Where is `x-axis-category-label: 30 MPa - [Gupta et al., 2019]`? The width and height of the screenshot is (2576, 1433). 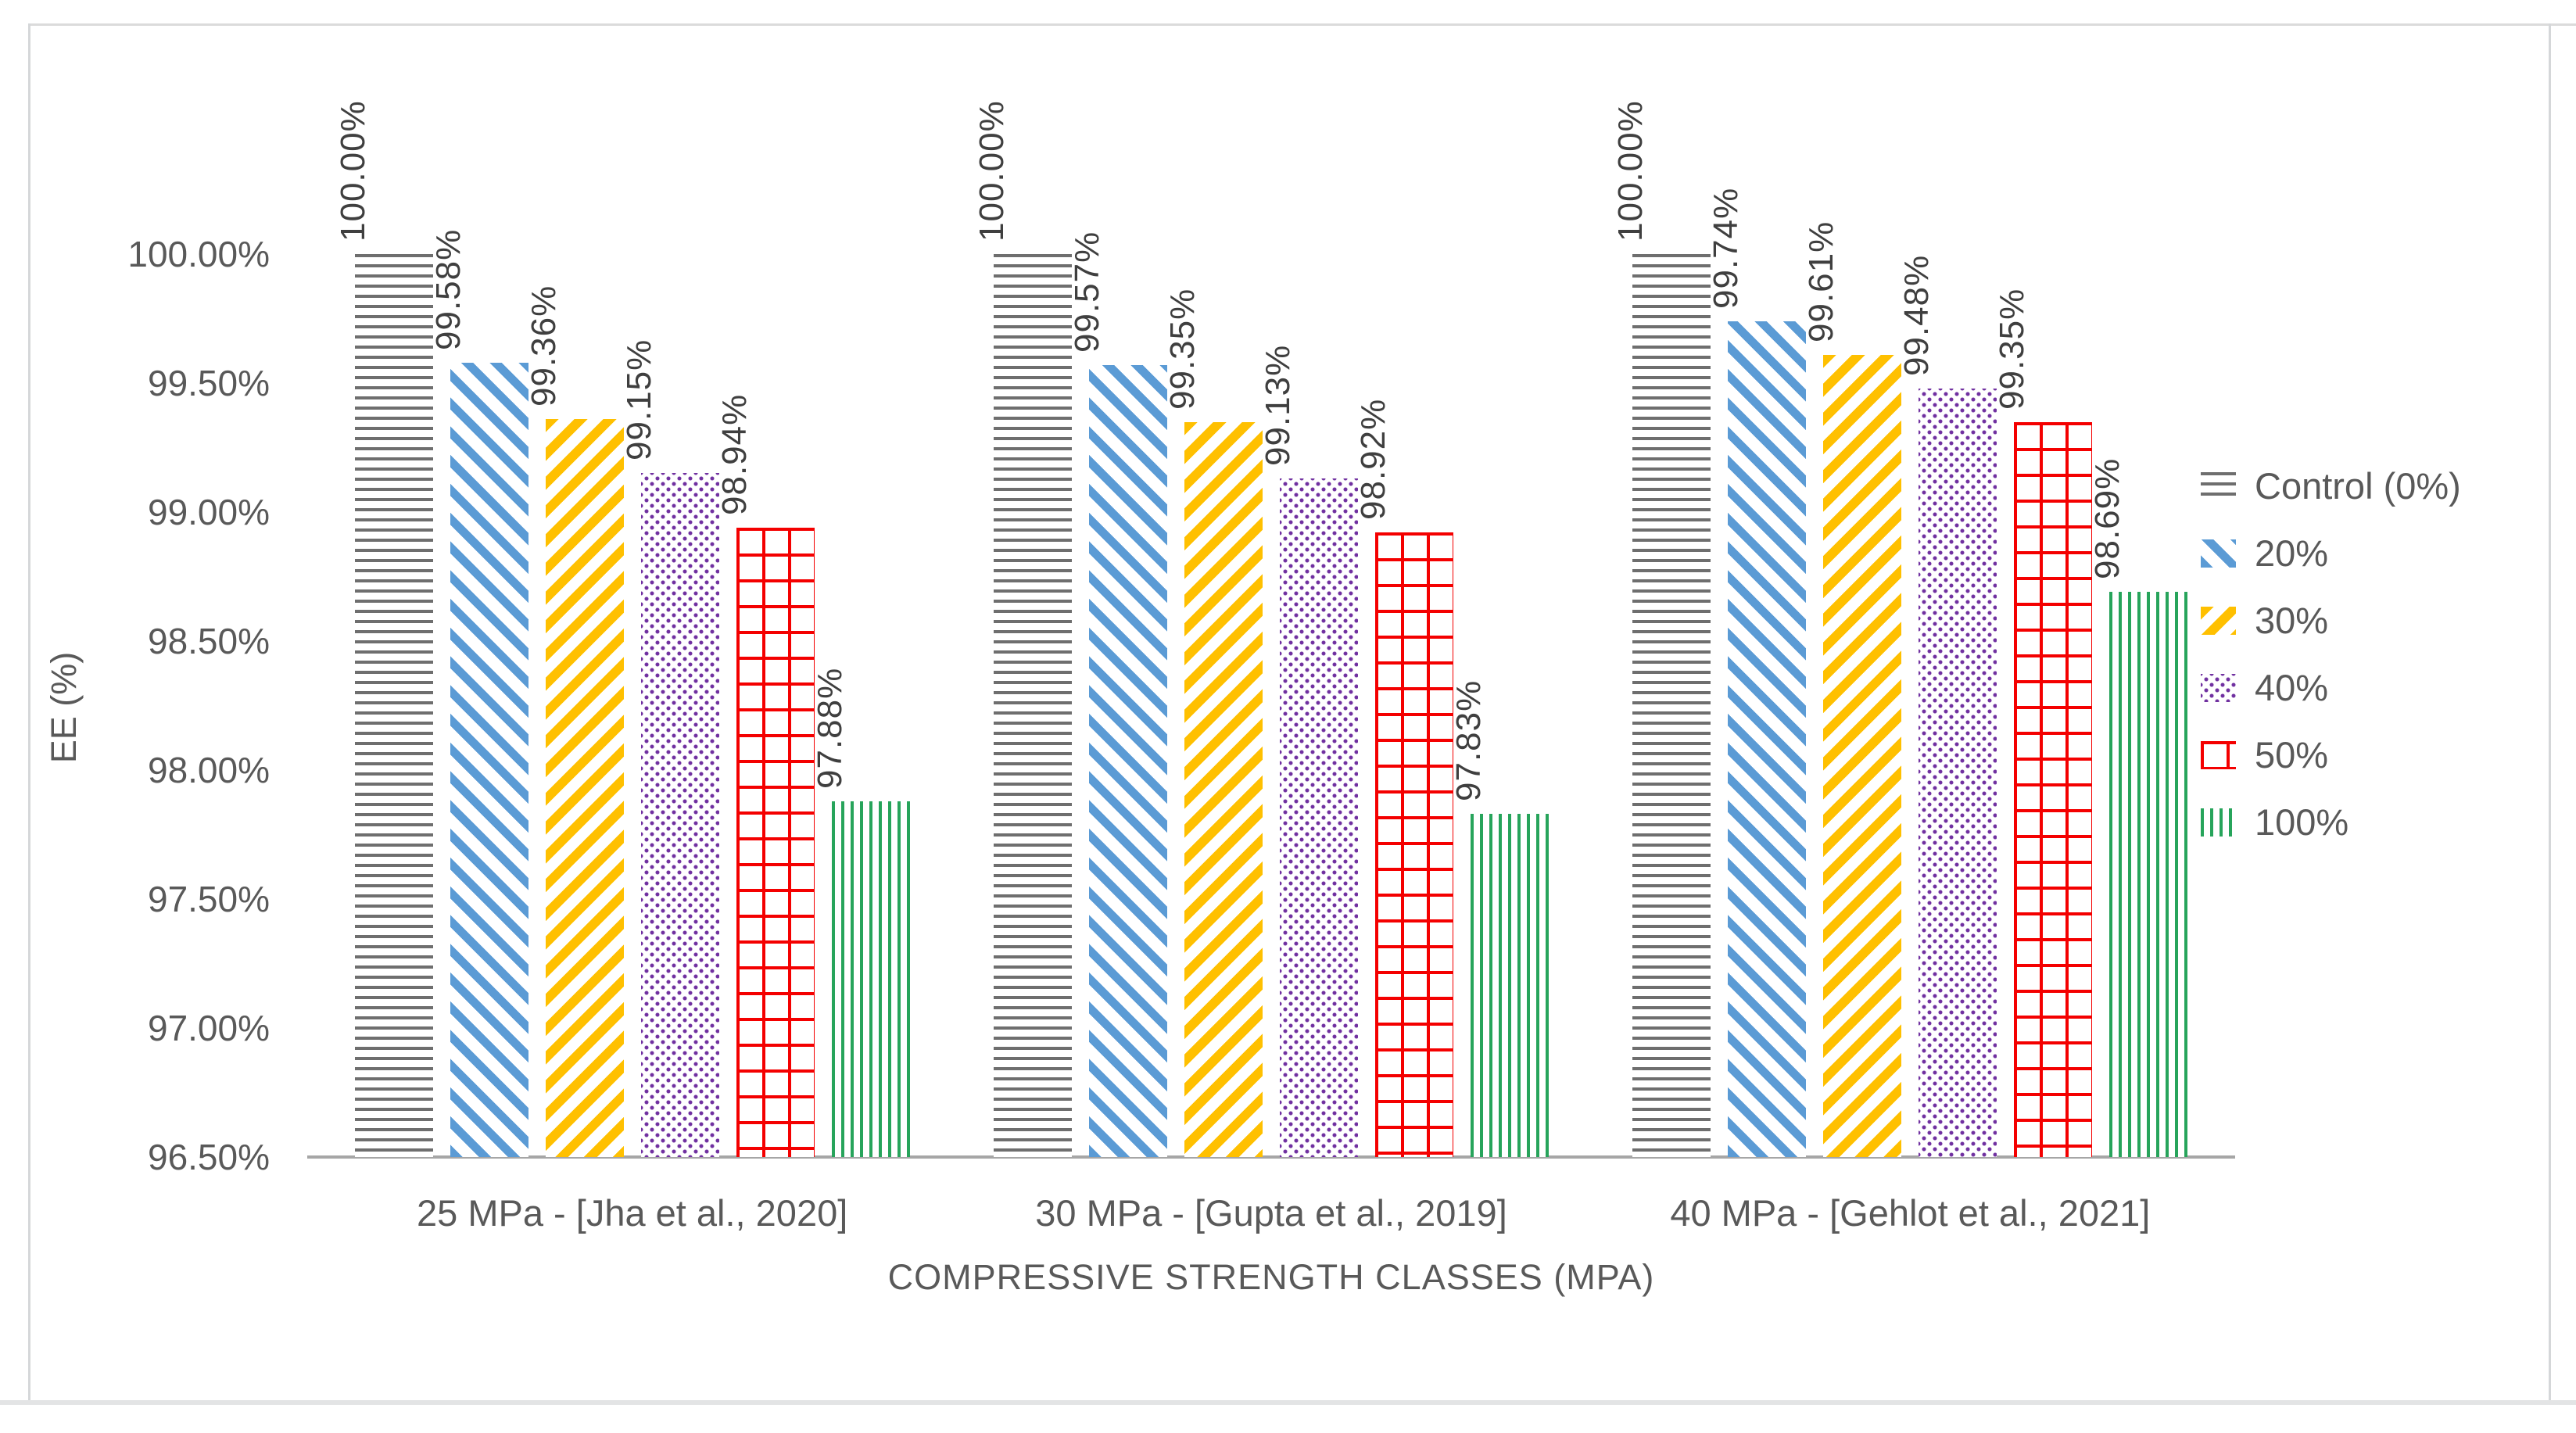 x-axis-category-label: 30 MPa - [Gupta et al., 2019] is located at coordinates (1271, 1213).